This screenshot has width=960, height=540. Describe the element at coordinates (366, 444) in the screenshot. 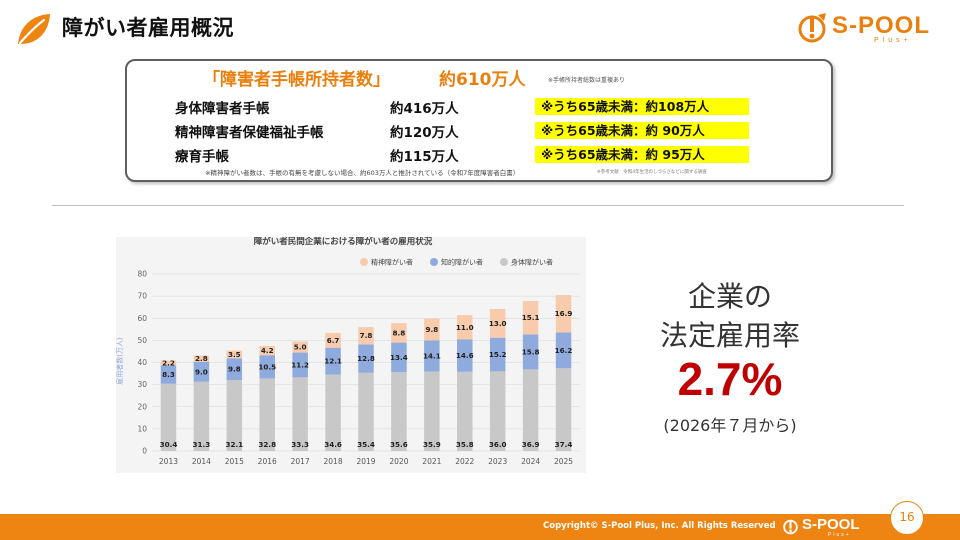

I see `chart-data-label: 35.4` at that location.